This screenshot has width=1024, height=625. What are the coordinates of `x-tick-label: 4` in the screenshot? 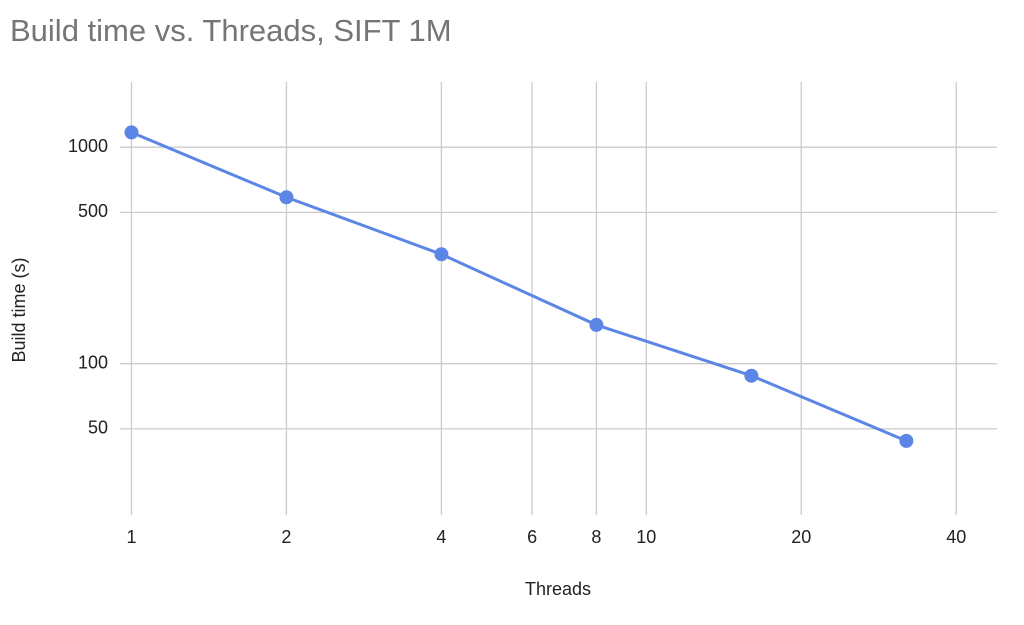 It's located at (441, 537).